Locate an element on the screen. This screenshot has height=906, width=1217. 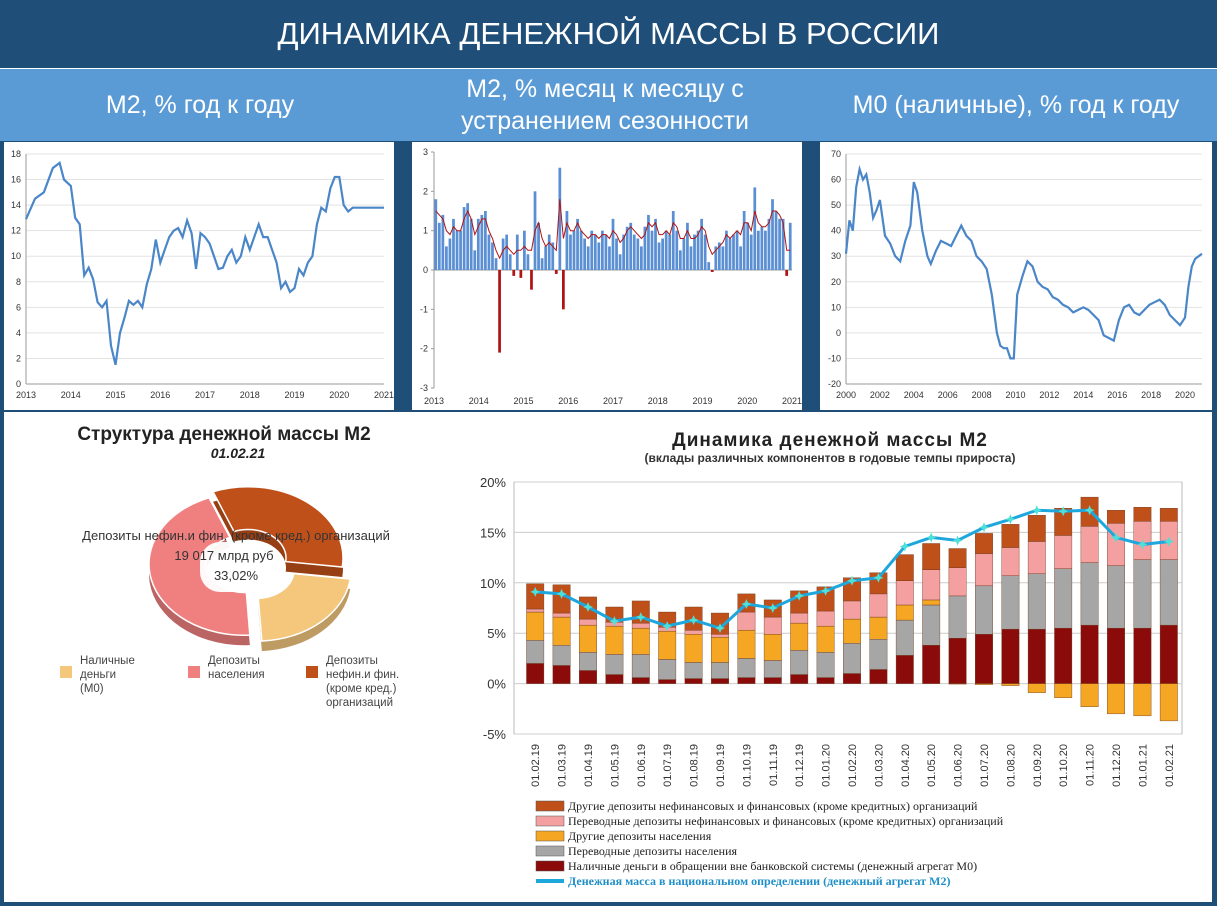
y-tick-label: 15% is located at coordinates (493, 532).